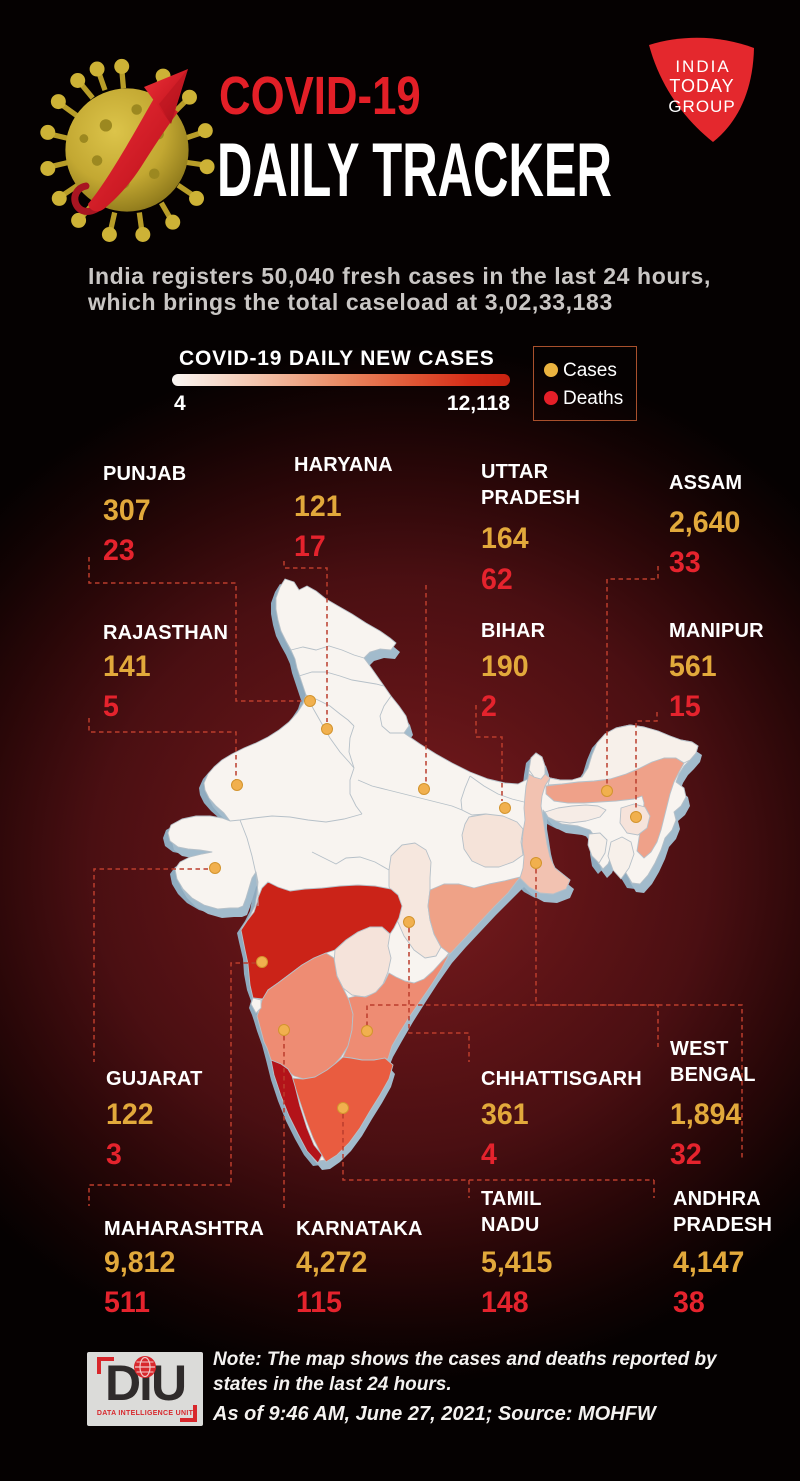 The image size is (800, 1481). Describe the element at coordinates (701, 86) in the screenshot. I see `svg-text: TODAY` at that location.